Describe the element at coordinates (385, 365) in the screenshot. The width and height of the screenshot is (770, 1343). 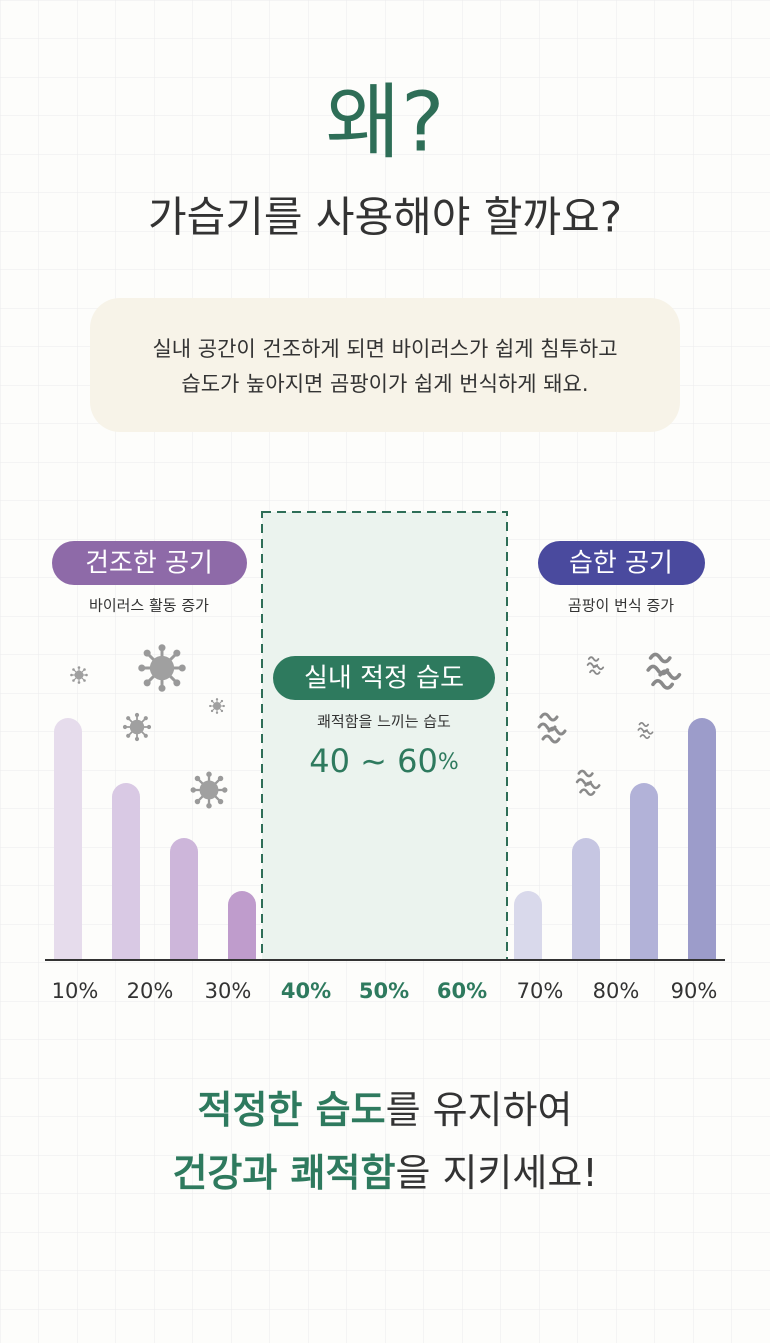
I see `intro-box` at that location.